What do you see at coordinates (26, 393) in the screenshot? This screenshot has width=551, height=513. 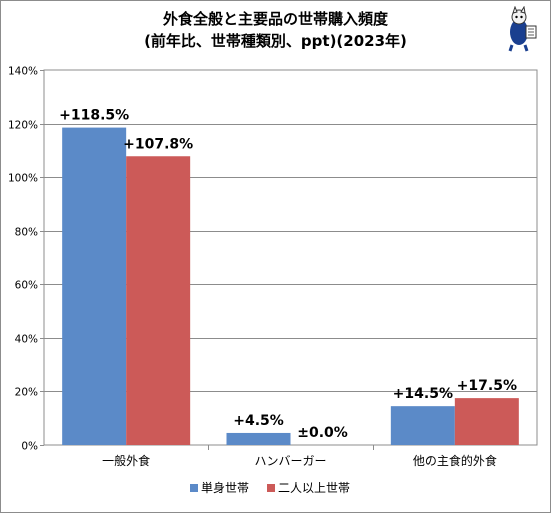 I see `y-tick-label: 20%` at bounding box center [26, 393].